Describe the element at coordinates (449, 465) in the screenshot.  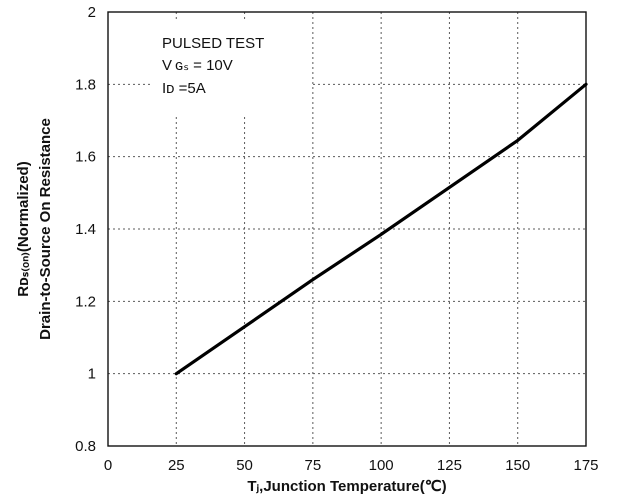
I see `x-tick-label: 125` at that location.